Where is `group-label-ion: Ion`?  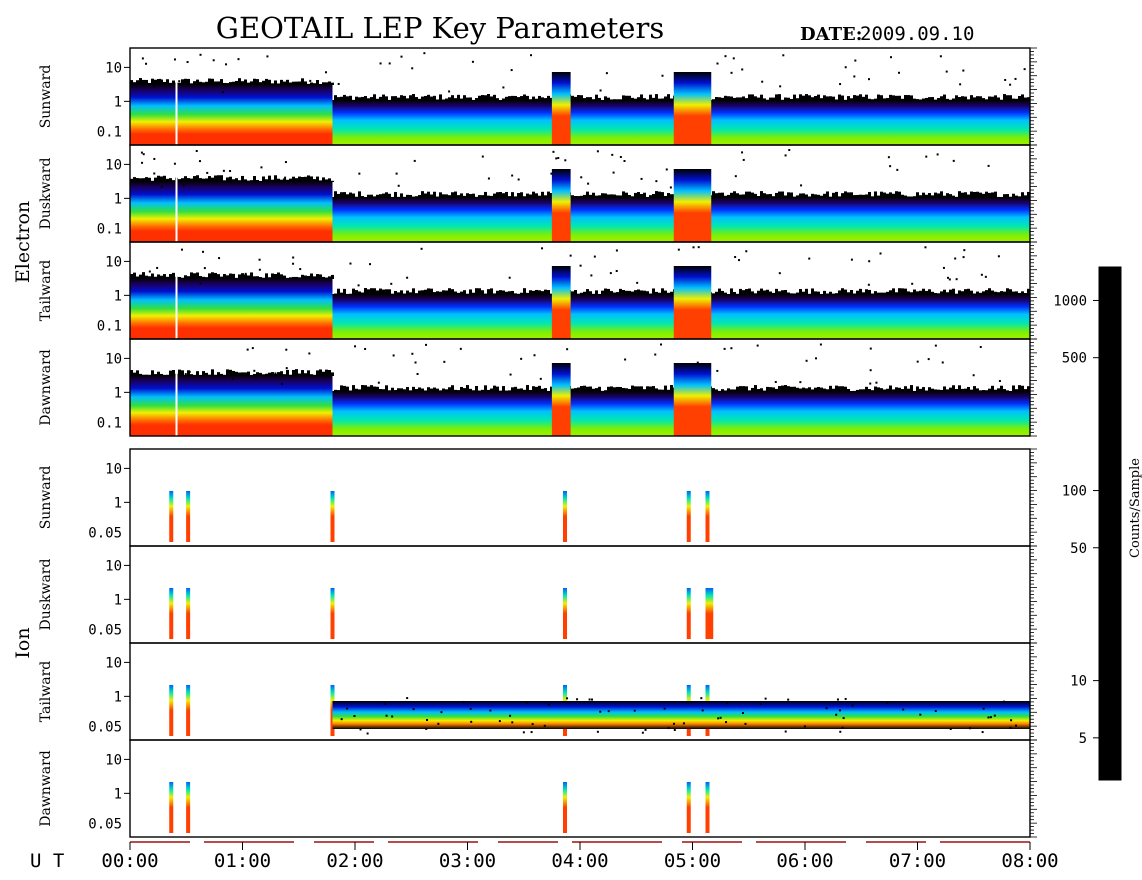
group-label-ion: Ion is located at coordinates (23, 642).